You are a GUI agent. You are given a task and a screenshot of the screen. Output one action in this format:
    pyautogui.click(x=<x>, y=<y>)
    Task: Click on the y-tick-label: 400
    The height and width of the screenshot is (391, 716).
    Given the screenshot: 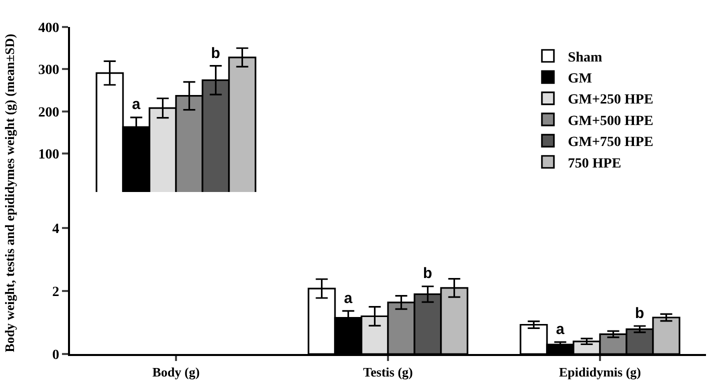 What is the action you would take?
    pyautogui.click(x=49, y=28)
    